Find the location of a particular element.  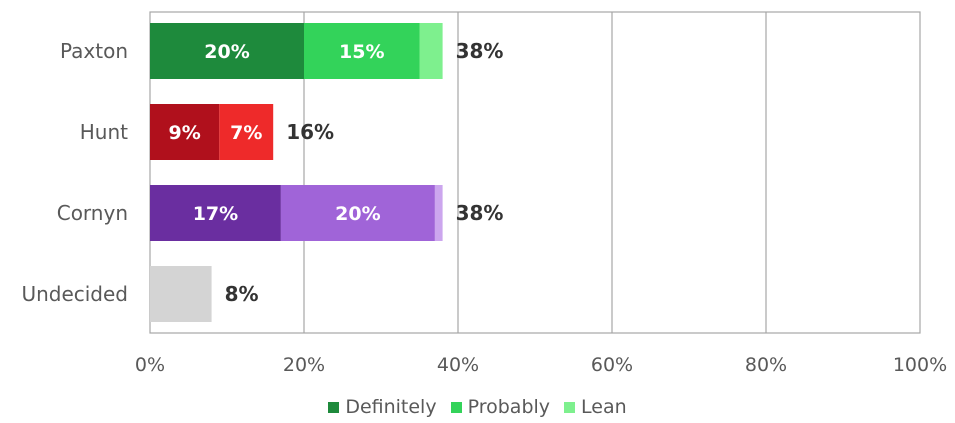

legend-item: Probably is located at coordinates (500, 407).